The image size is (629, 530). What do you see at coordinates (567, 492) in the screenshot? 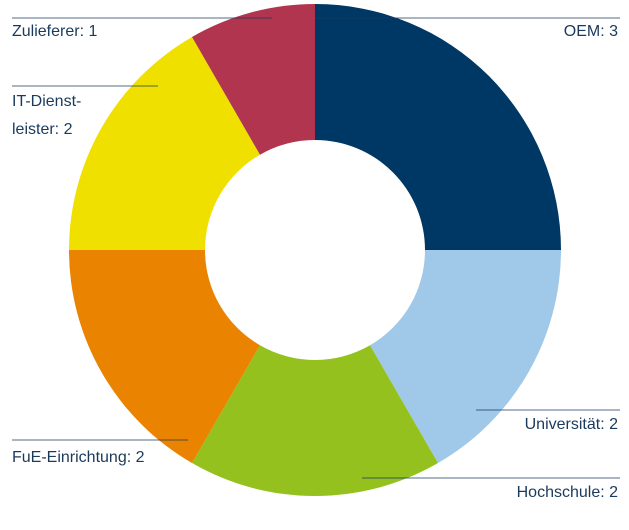
I see `data-label: Hochschule: 2` at bounding box center [567, 492].